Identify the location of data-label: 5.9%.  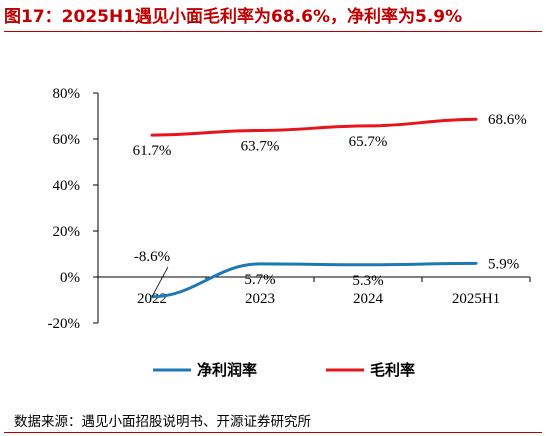
(503, 264).